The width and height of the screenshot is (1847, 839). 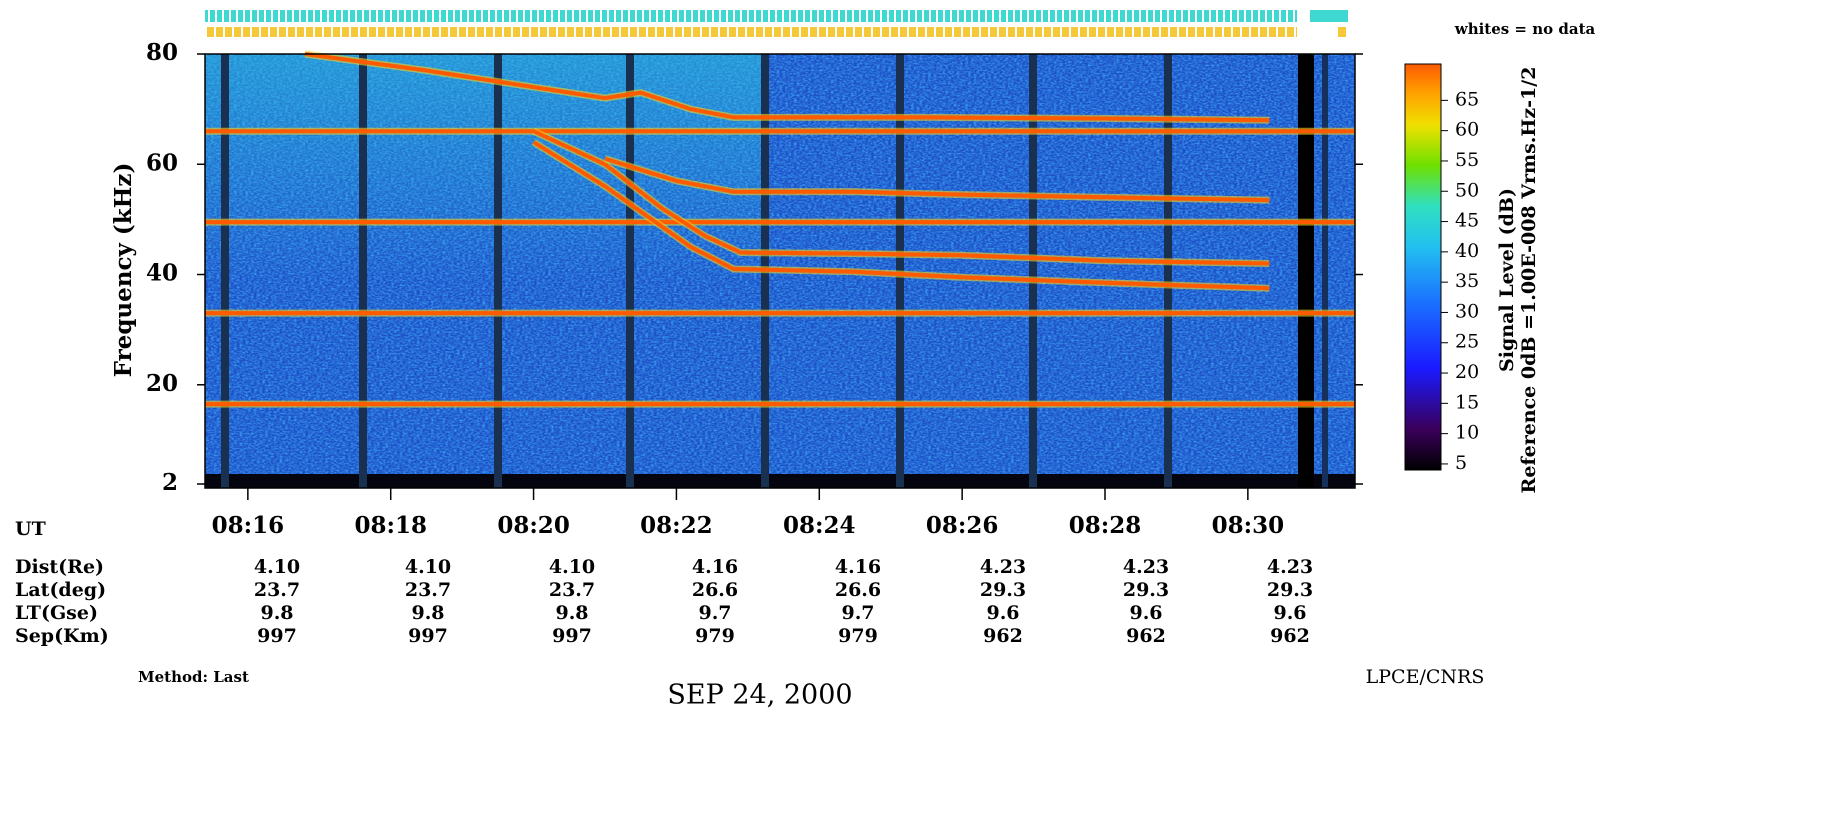 What do you see at coordinates (30, 529) in the screenshot?
I see `x-axis-title: UT` at bounding box center [30, 529].